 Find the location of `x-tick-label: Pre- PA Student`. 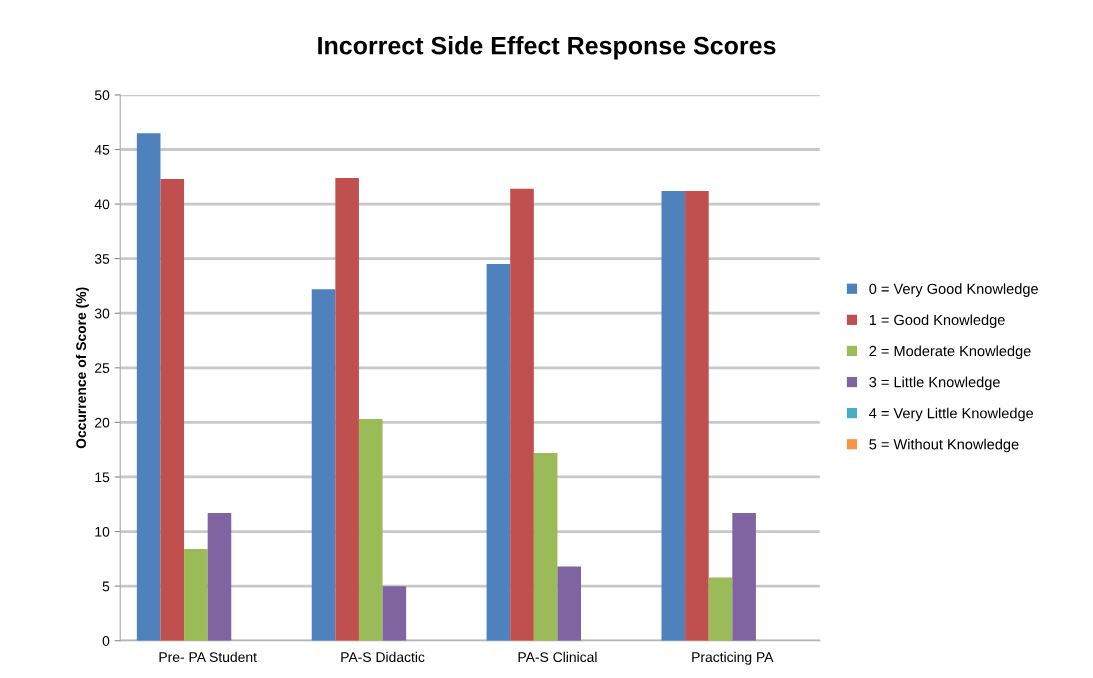

x-tick-label: Pre- PA Student is located at coordinates (208, 657).